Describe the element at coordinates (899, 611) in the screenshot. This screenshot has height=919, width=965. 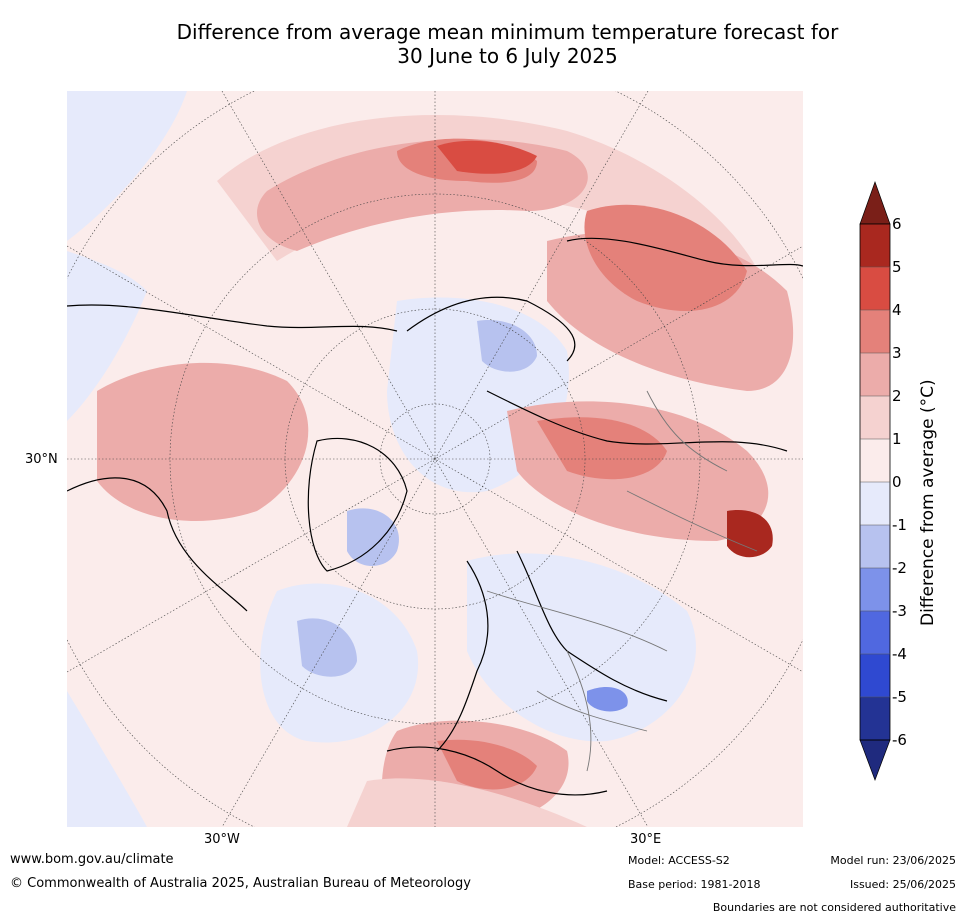
I see `cb-tick-m3: -3` at that location.